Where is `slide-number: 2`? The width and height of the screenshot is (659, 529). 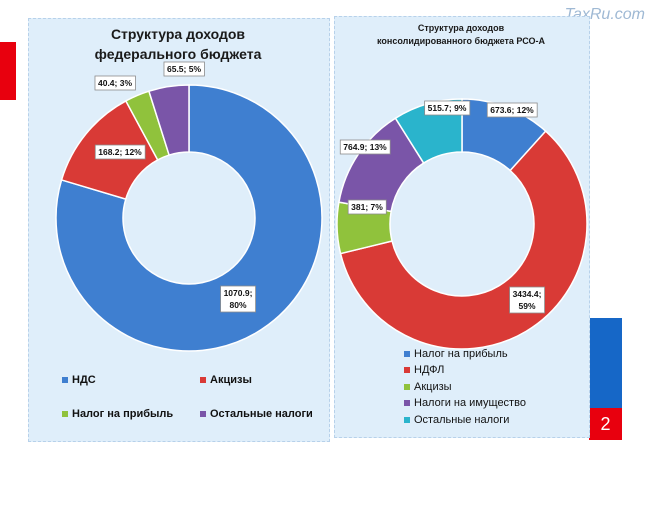 slide-number: 2 is located at coordinates (605, 424).